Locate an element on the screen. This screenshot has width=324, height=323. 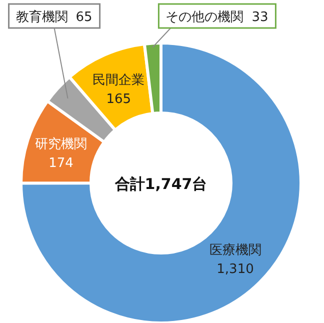
slice-label: その他の機関 is located at coordinates (205, 17).